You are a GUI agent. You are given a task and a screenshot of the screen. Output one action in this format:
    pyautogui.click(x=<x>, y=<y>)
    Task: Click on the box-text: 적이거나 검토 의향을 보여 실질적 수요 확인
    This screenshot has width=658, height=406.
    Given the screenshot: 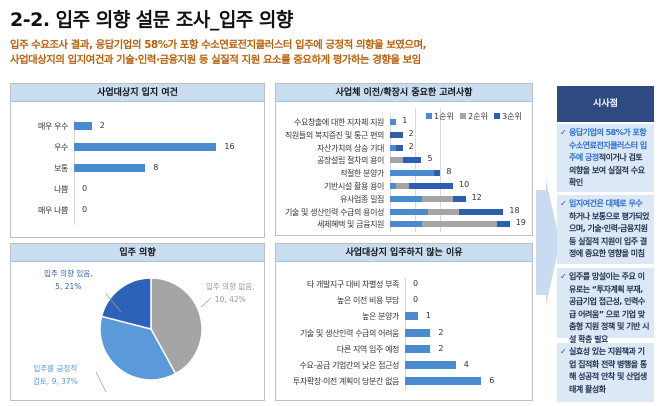 What is the action you would take?
    pyautogui.click(x=607, y=170)
    